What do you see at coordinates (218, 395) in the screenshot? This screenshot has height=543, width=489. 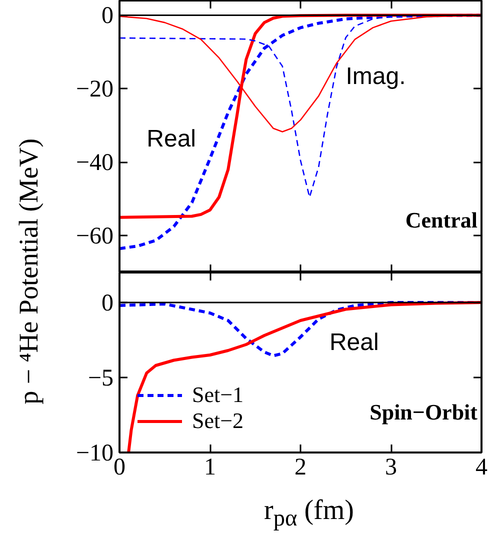 I see `legend-label: Set−1` at bounding box center [218, 395].